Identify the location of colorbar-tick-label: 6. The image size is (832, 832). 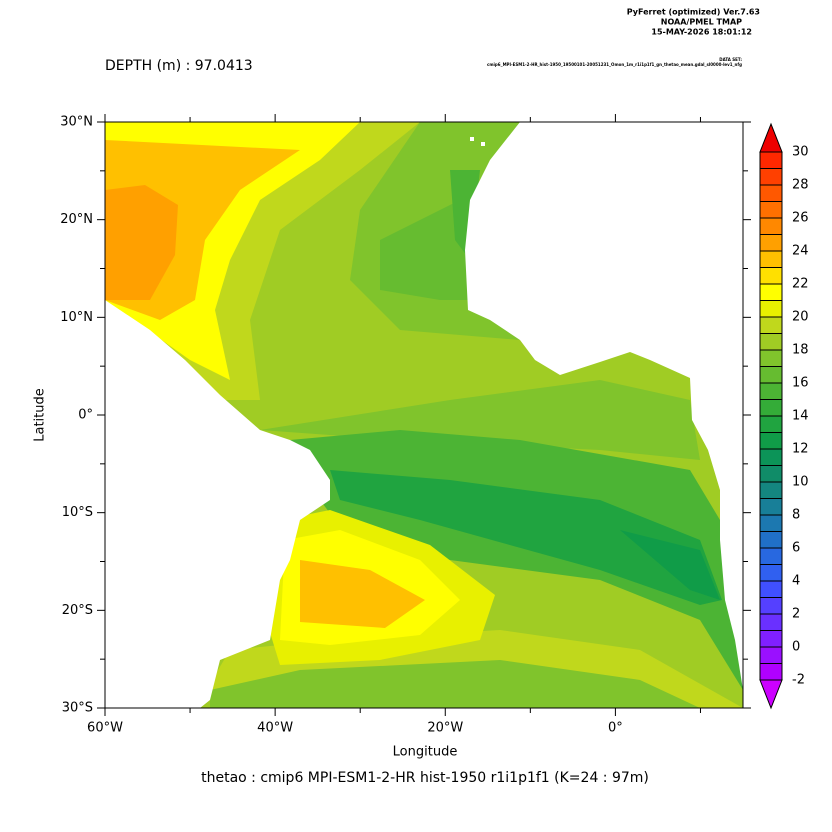
(796, 548).